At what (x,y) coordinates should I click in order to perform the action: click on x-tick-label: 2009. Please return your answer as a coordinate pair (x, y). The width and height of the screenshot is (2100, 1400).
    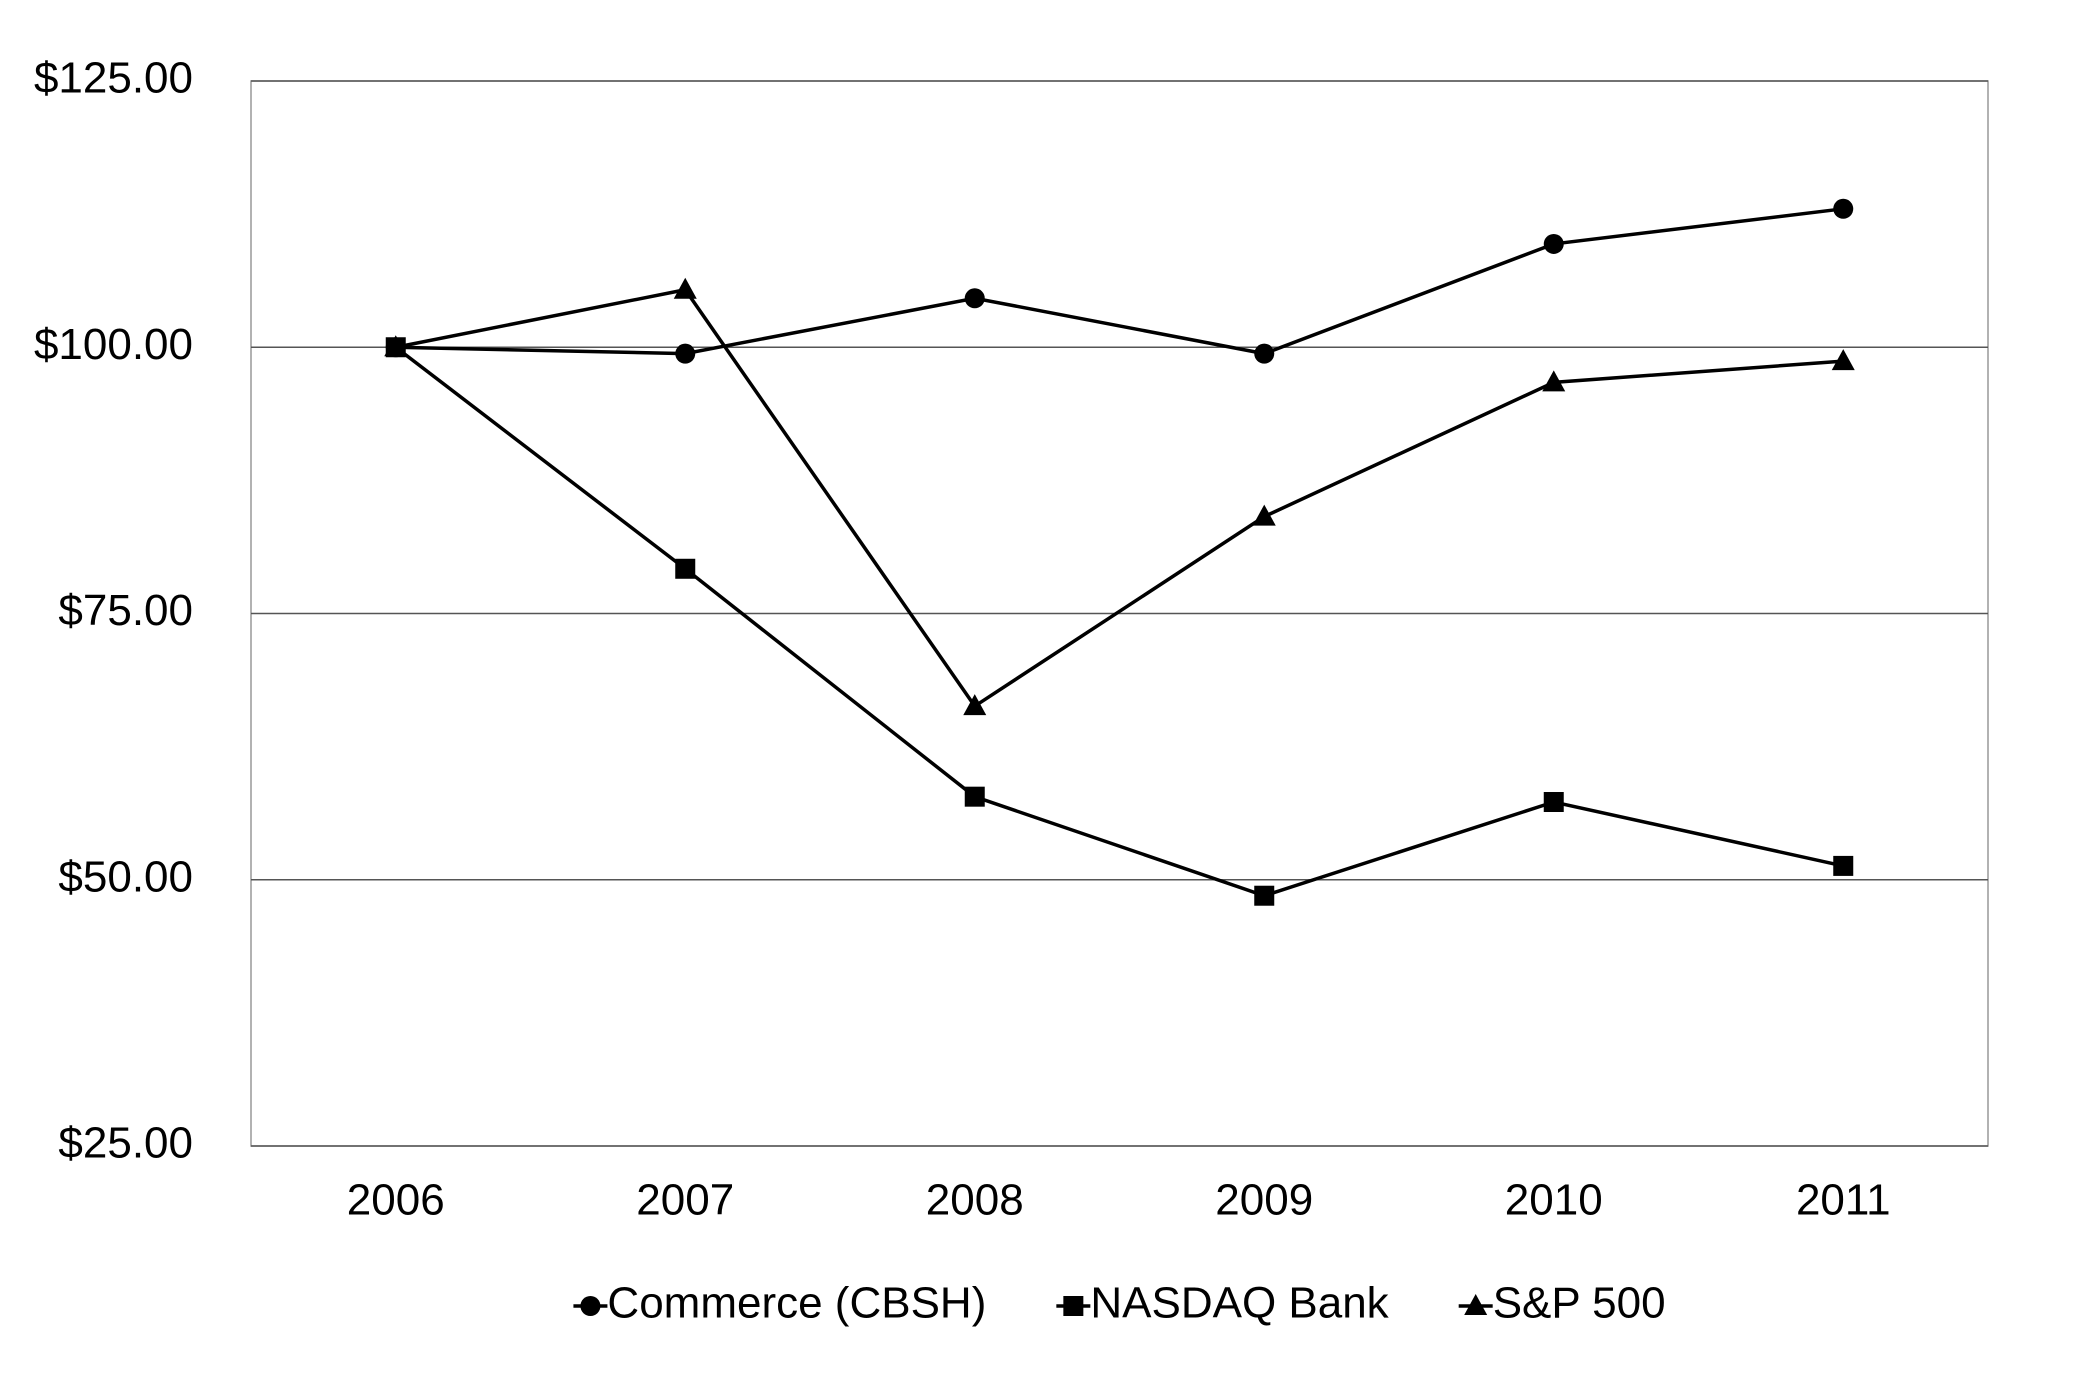
    Looking at the image, I should click on (1264, 1200).